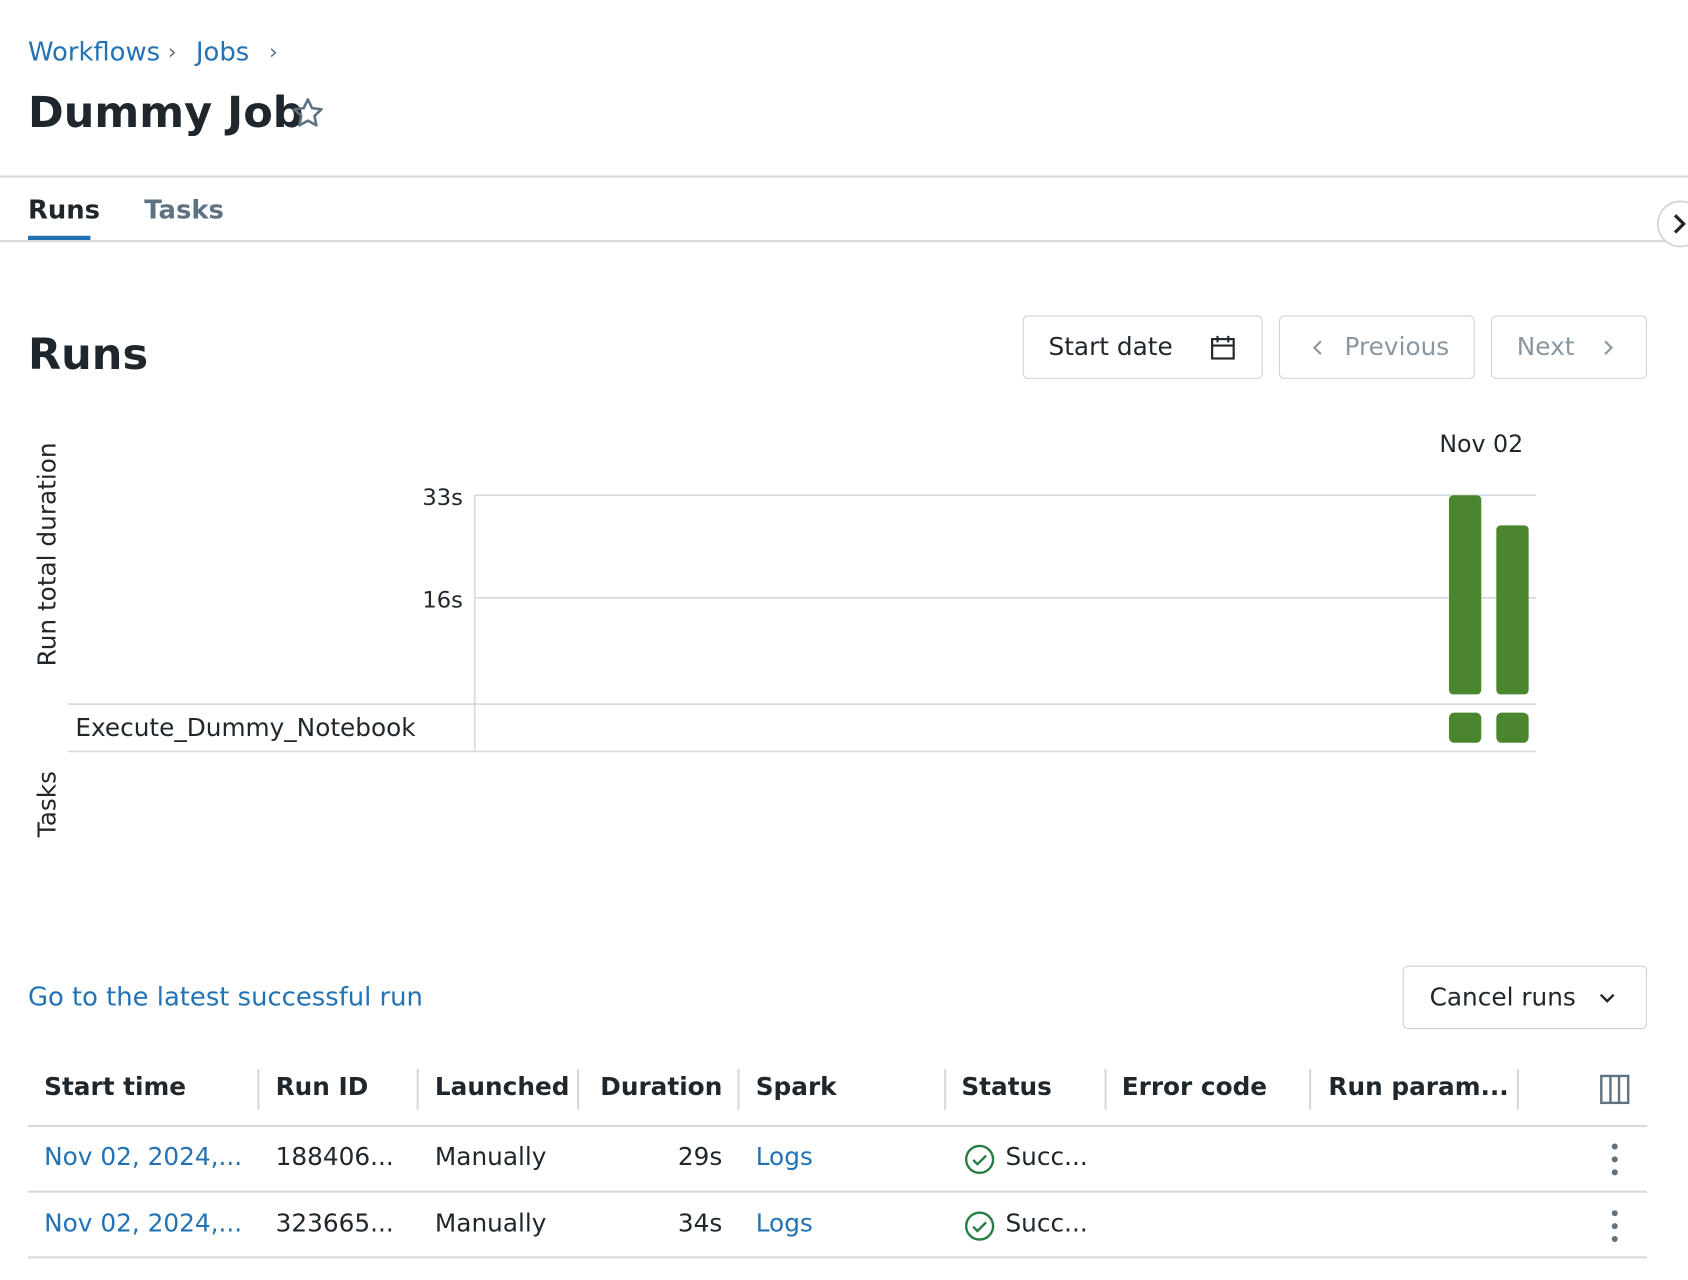 This screenshot has width=1688, height=1280. What do you see at coordinates (115, 1087) in the screenshot?
I see `column-header: Start time` at bounding box center [115, 1087].